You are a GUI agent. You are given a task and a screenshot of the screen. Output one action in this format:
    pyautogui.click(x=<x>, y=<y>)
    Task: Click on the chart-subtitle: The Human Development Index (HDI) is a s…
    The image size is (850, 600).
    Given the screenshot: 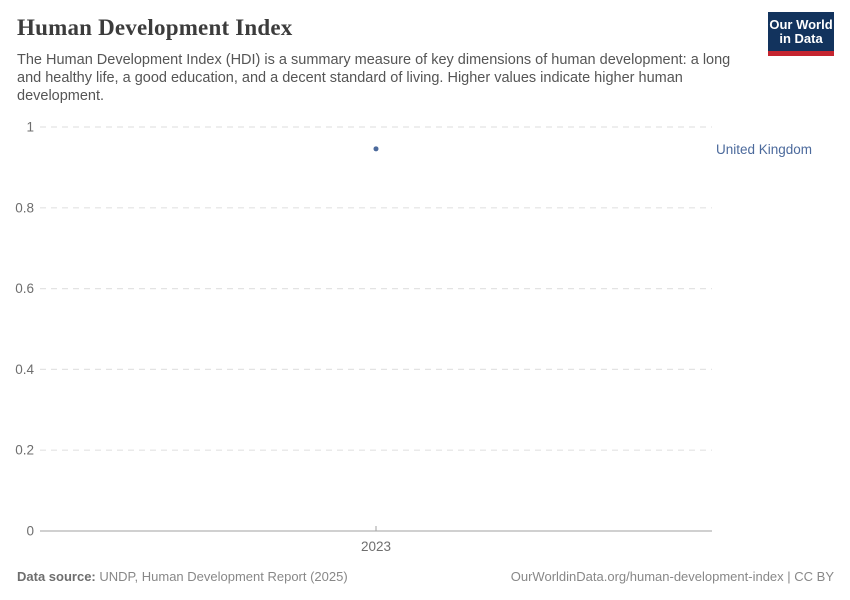 What is the action you would take?
    pyautogui.click(x=374, y=78)
    